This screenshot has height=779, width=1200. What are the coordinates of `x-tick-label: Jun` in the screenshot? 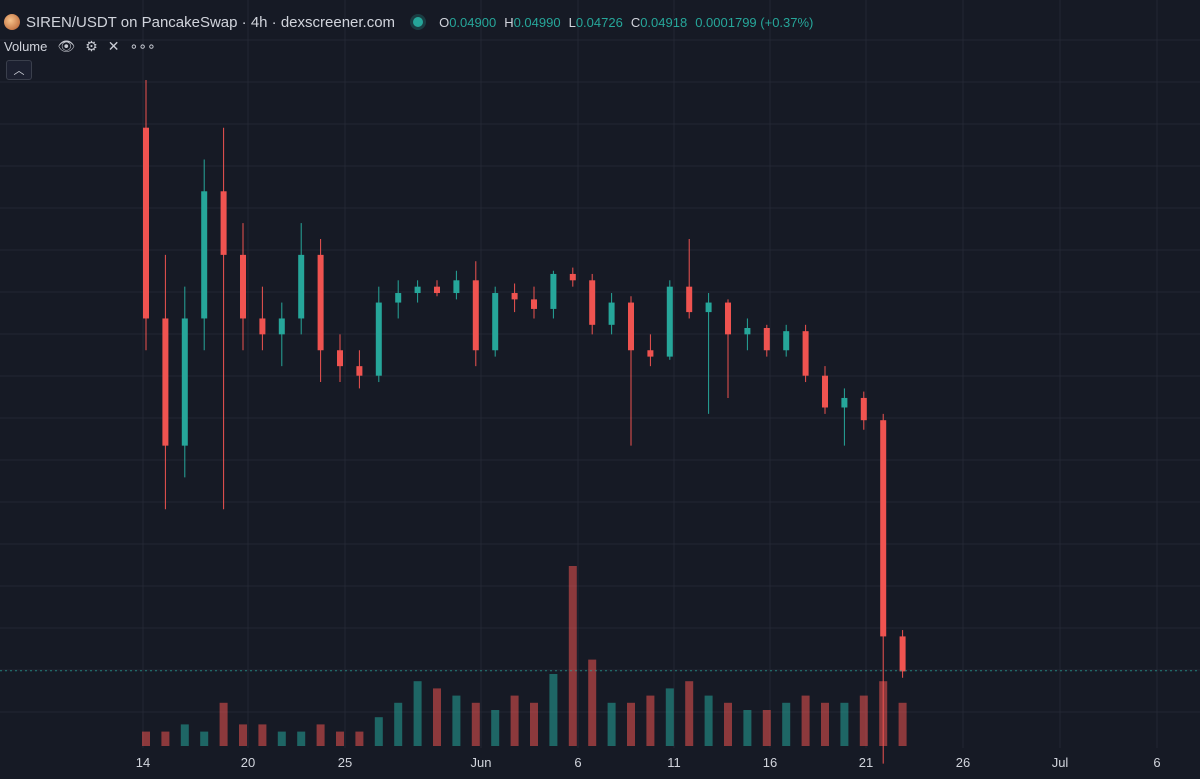 It's located at (481, 762).